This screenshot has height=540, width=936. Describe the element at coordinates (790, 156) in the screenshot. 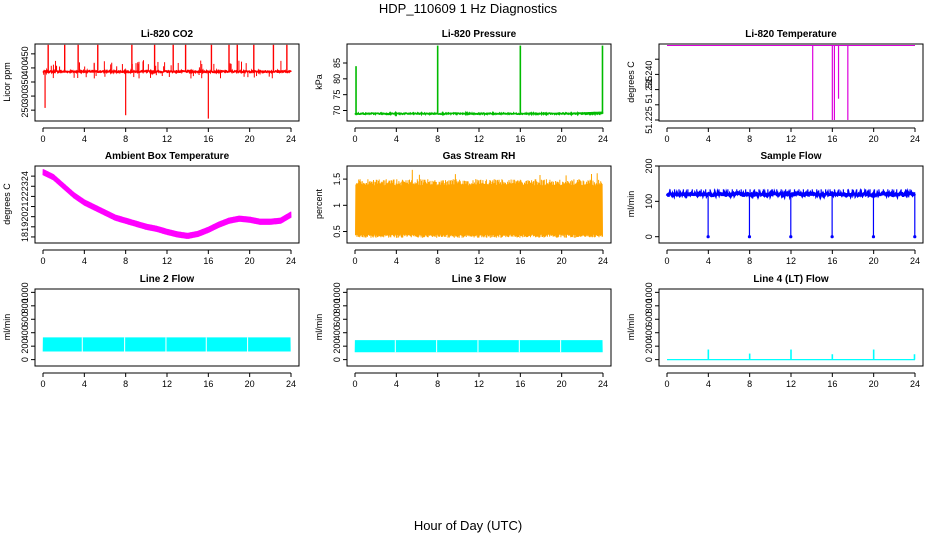

I see `panel-title: Sample Flow` at that location.